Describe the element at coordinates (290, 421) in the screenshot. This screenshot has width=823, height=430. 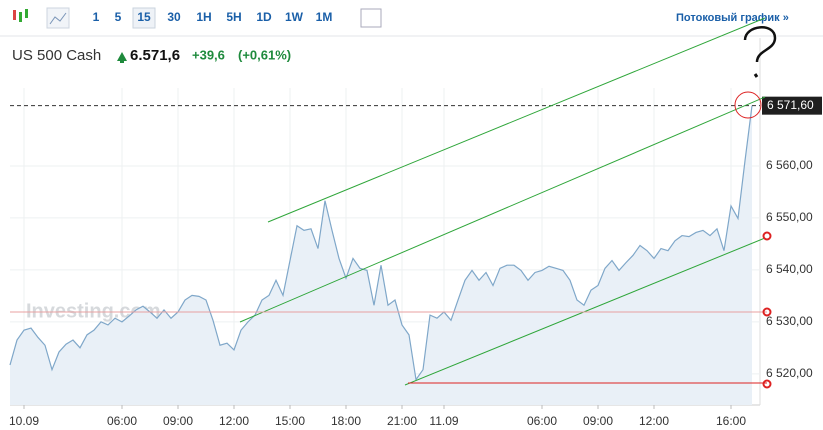
I see `x-tick-label: 15:00` at that location.